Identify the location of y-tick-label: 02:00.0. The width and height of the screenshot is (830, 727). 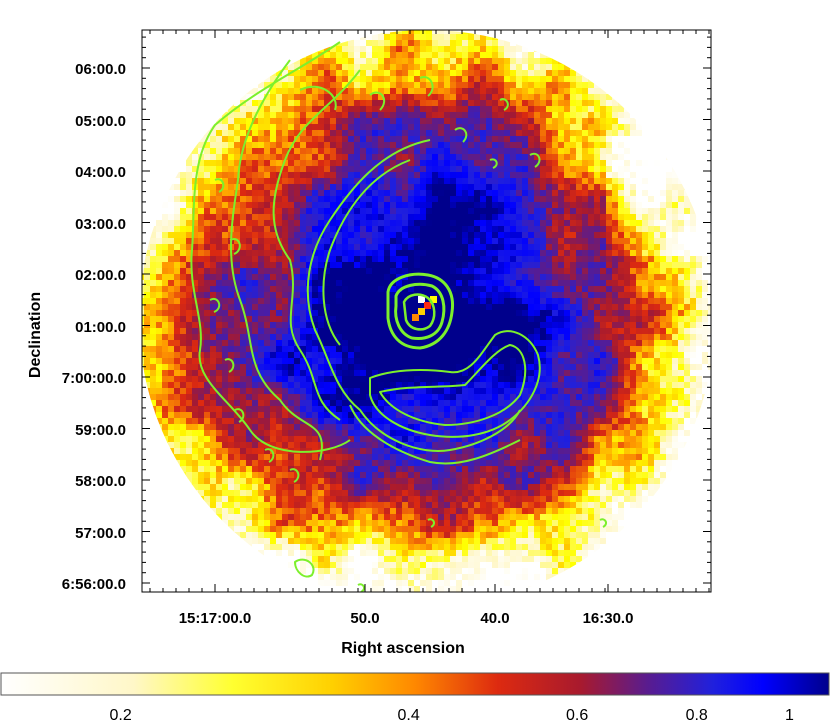
(100, 275).